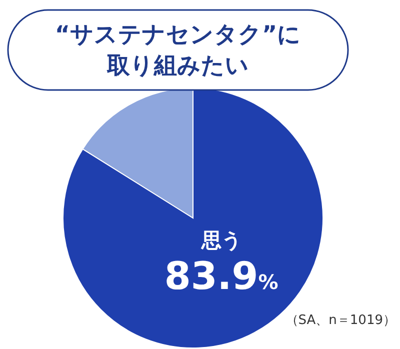  I want to click on text: （SA、n＝1019）, so click(340, 320).